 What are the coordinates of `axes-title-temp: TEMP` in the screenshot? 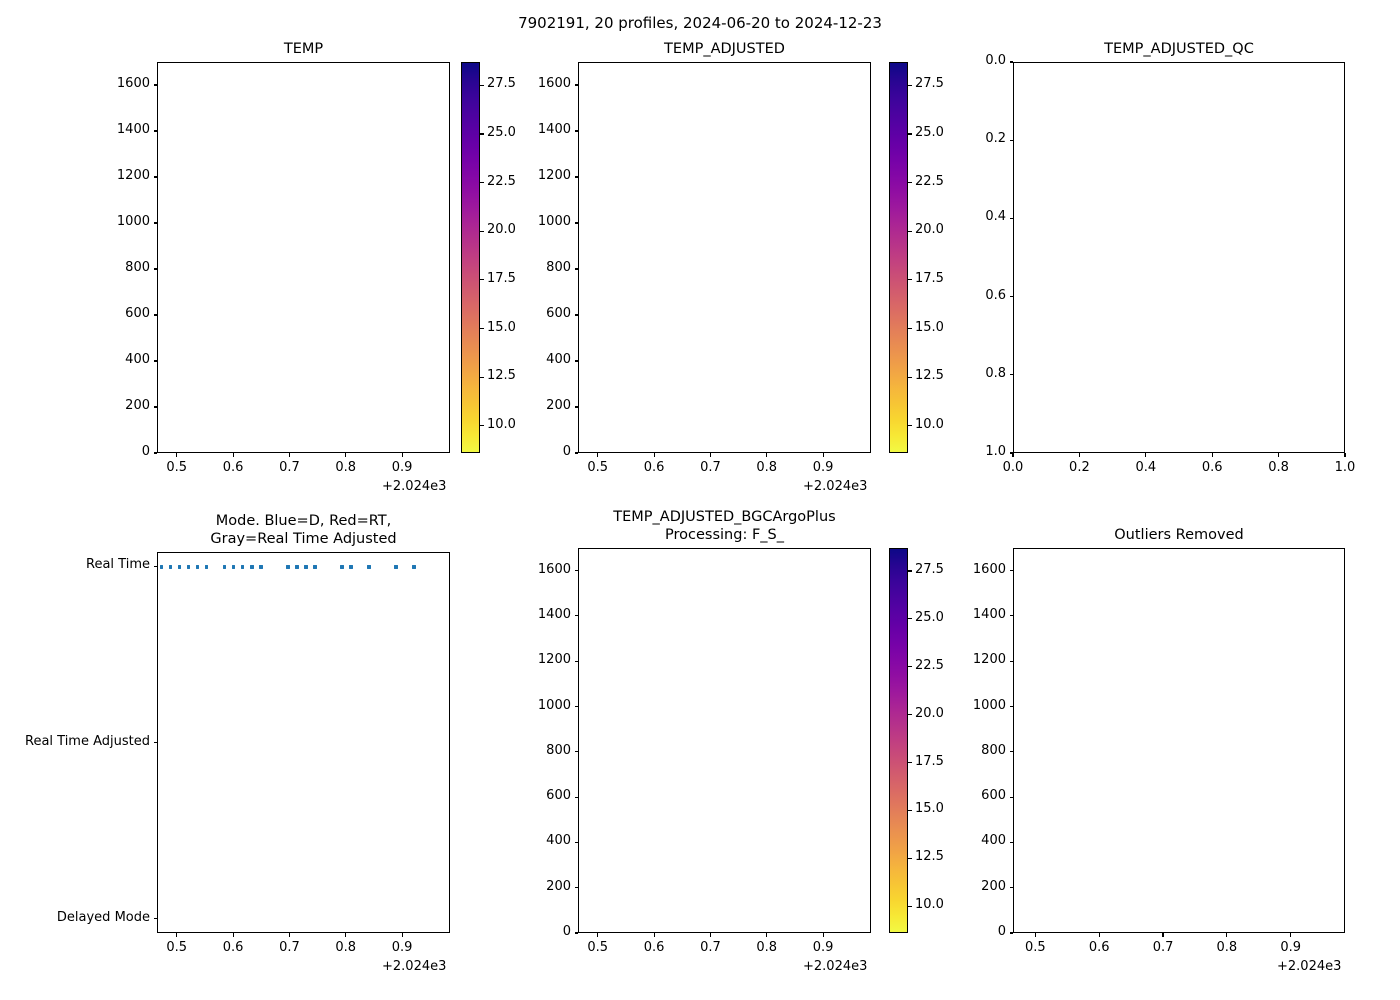 It's located at (303, 49).